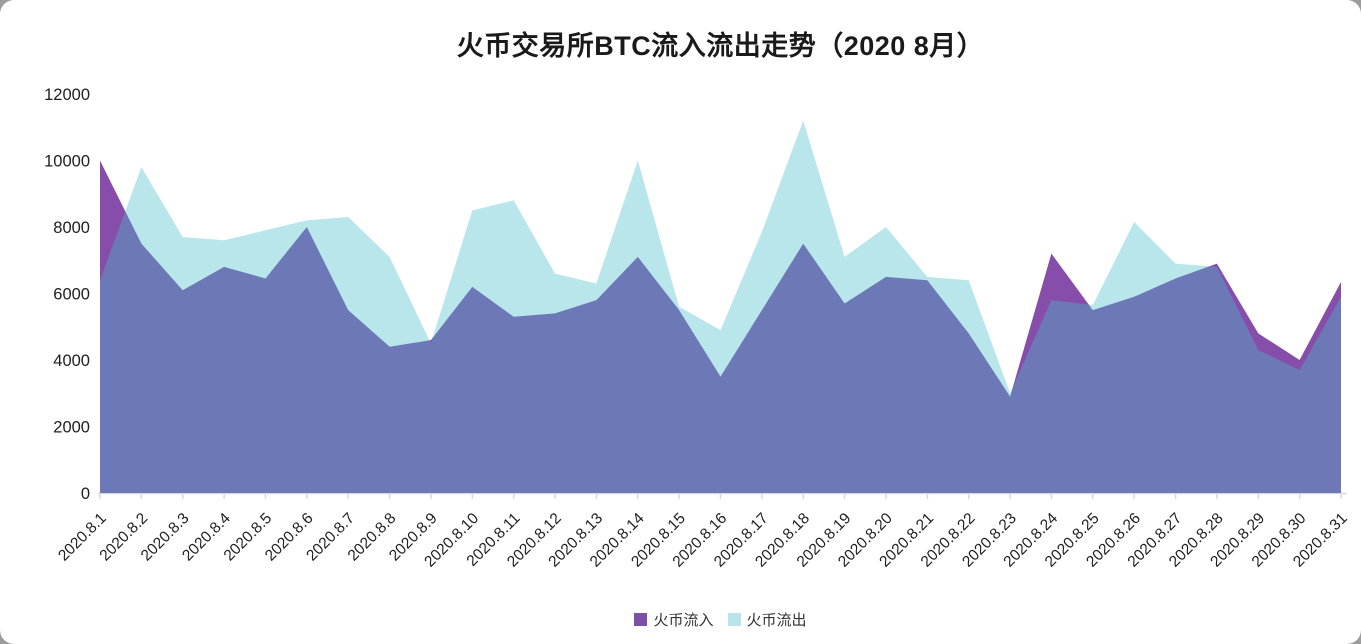 This screenshot has height=644, width=1361. I want to click on y-axis-tick-label: 4000, so click(71, 361).